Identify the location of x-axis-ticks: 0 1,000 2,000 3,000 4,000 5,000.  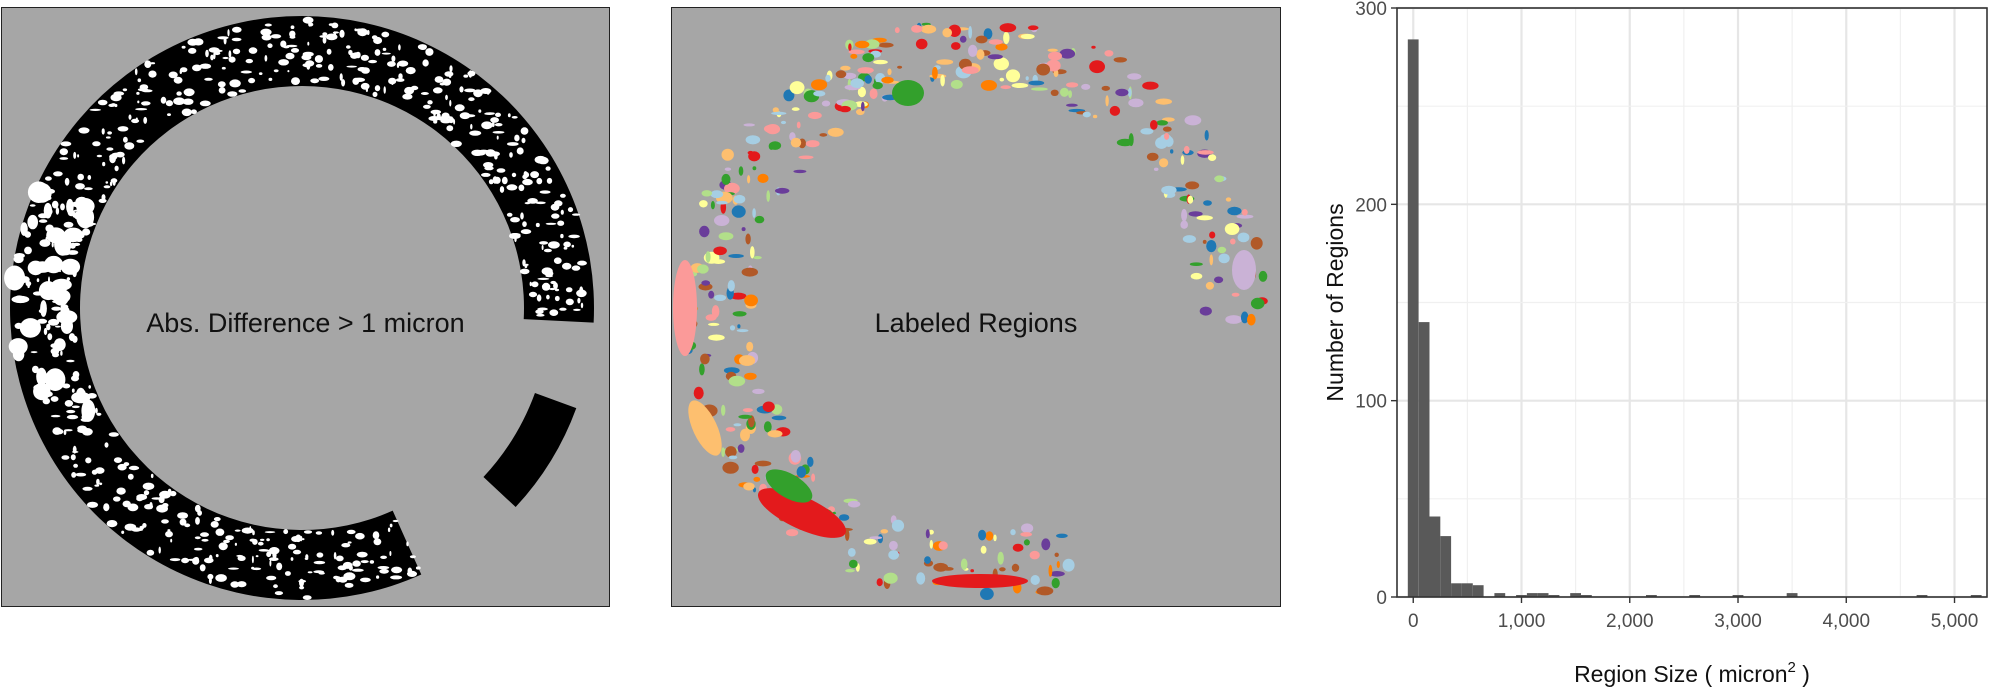
(1693, 614).